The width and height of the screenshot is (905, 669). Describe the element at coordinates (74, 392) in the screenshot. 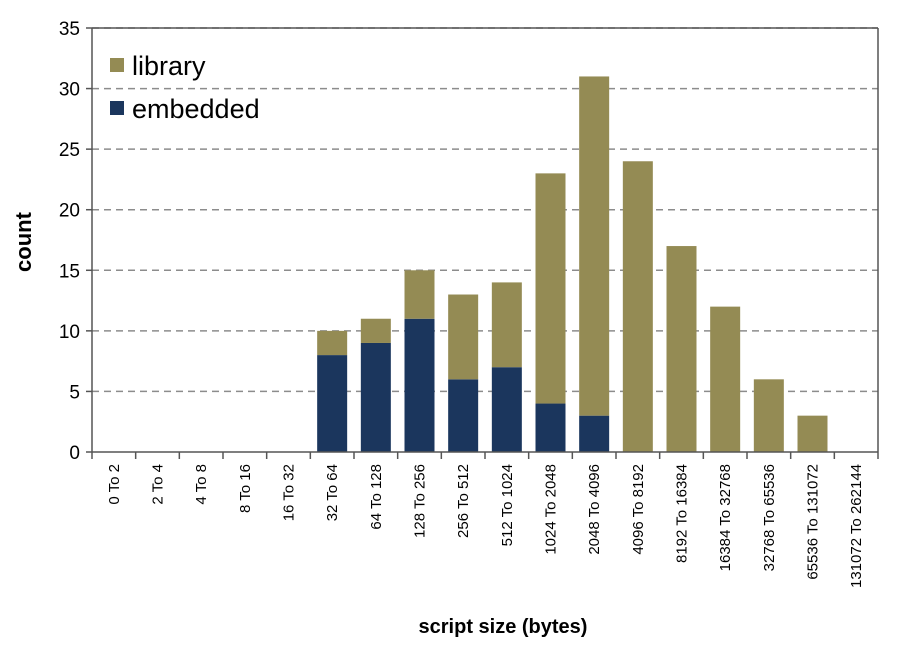

I see `y-tick-label-5: 5` at that location.